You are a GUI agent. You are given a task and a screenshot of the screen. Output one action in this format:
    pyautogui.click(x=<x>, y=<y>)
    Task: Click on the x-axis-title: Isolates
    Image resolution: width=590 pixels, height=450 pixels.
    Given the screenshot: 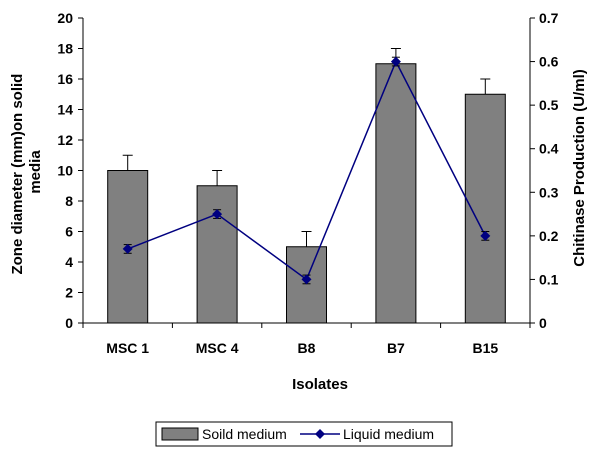 What is the action you would take?
    pyautogui.click(x=320, y=384)
    